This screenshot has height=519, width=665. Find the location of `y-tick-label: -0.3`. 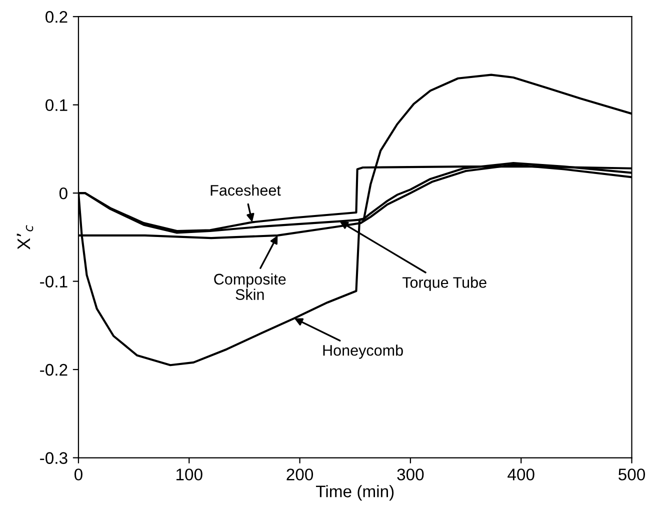

y-tick-label: -0.3 is located at coordinates (54, 458).